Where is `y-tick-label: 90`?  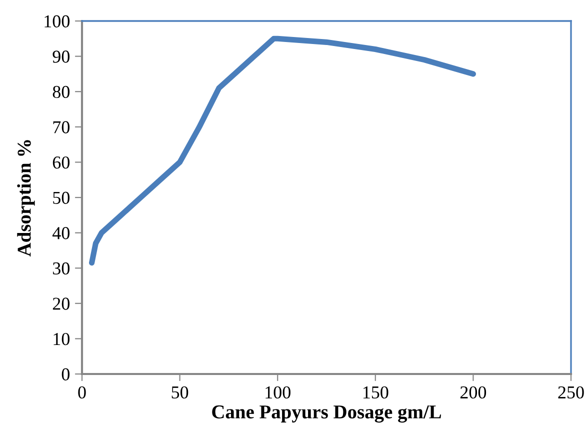
y-tick-label: 90 is located at coordinates (61, 56).